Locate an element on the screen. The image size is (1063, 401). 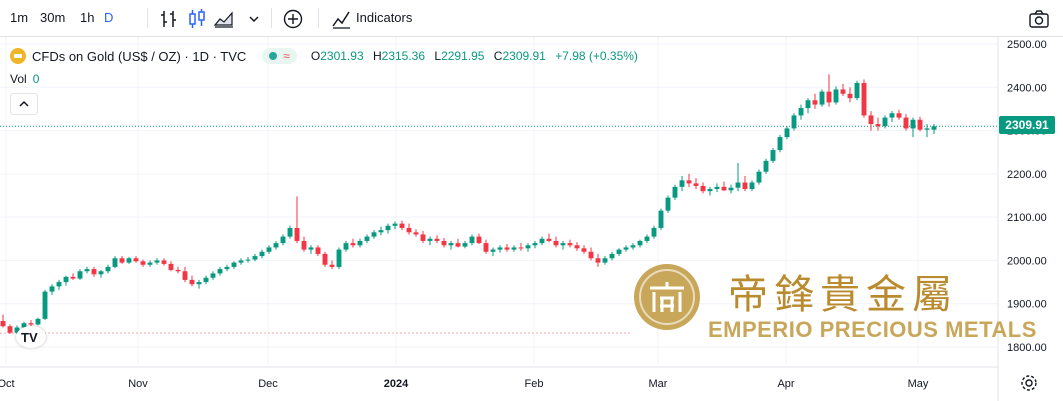
timeframe-30m: 30m is located at coordinates (53, 17).